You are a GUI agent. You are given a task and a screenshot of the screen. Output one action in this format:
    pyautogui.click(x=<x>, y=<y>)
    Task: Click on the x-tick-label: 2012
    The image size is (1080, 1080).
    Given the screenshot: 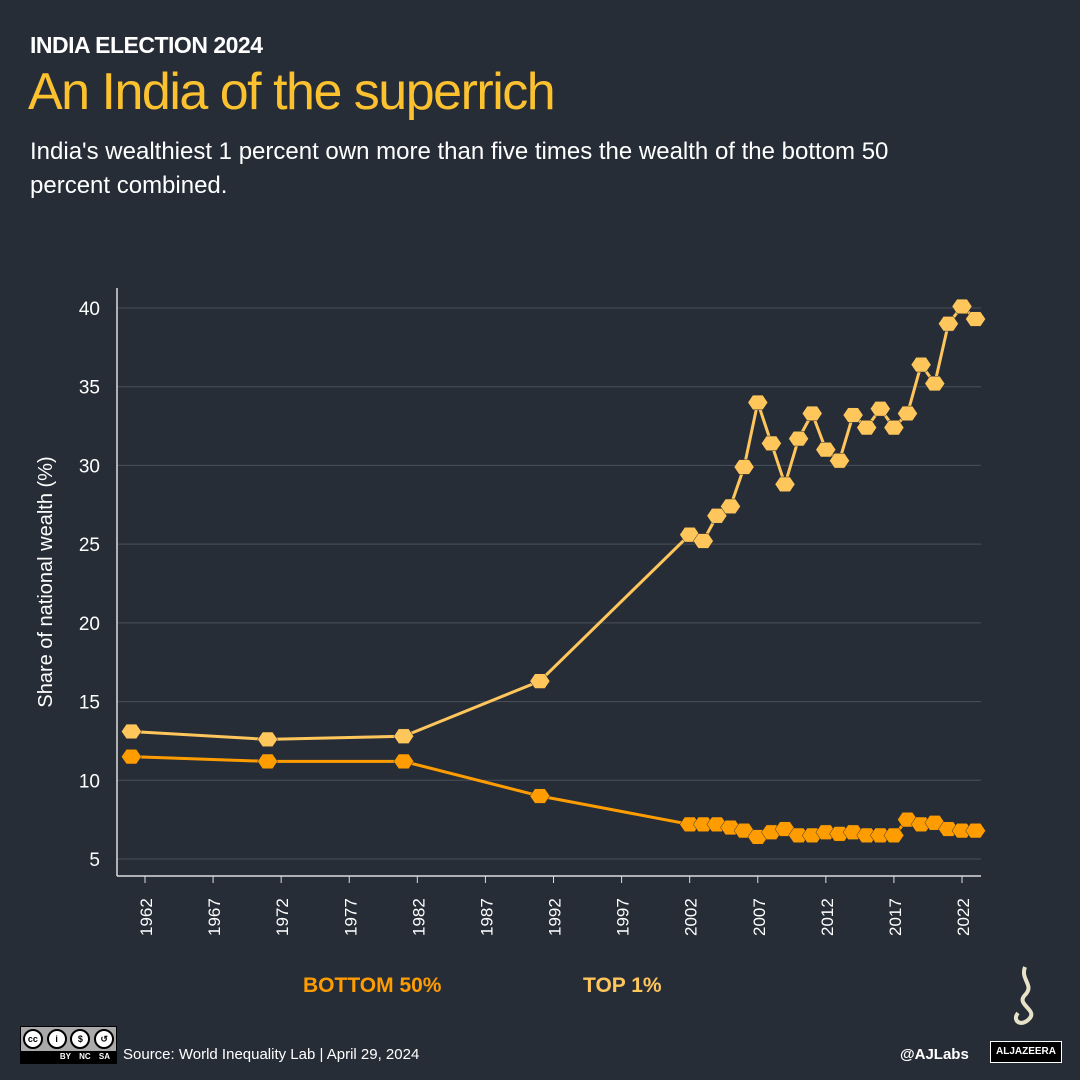 What is the action you would take?
    pyautogui.click(x=827, y=917)
    